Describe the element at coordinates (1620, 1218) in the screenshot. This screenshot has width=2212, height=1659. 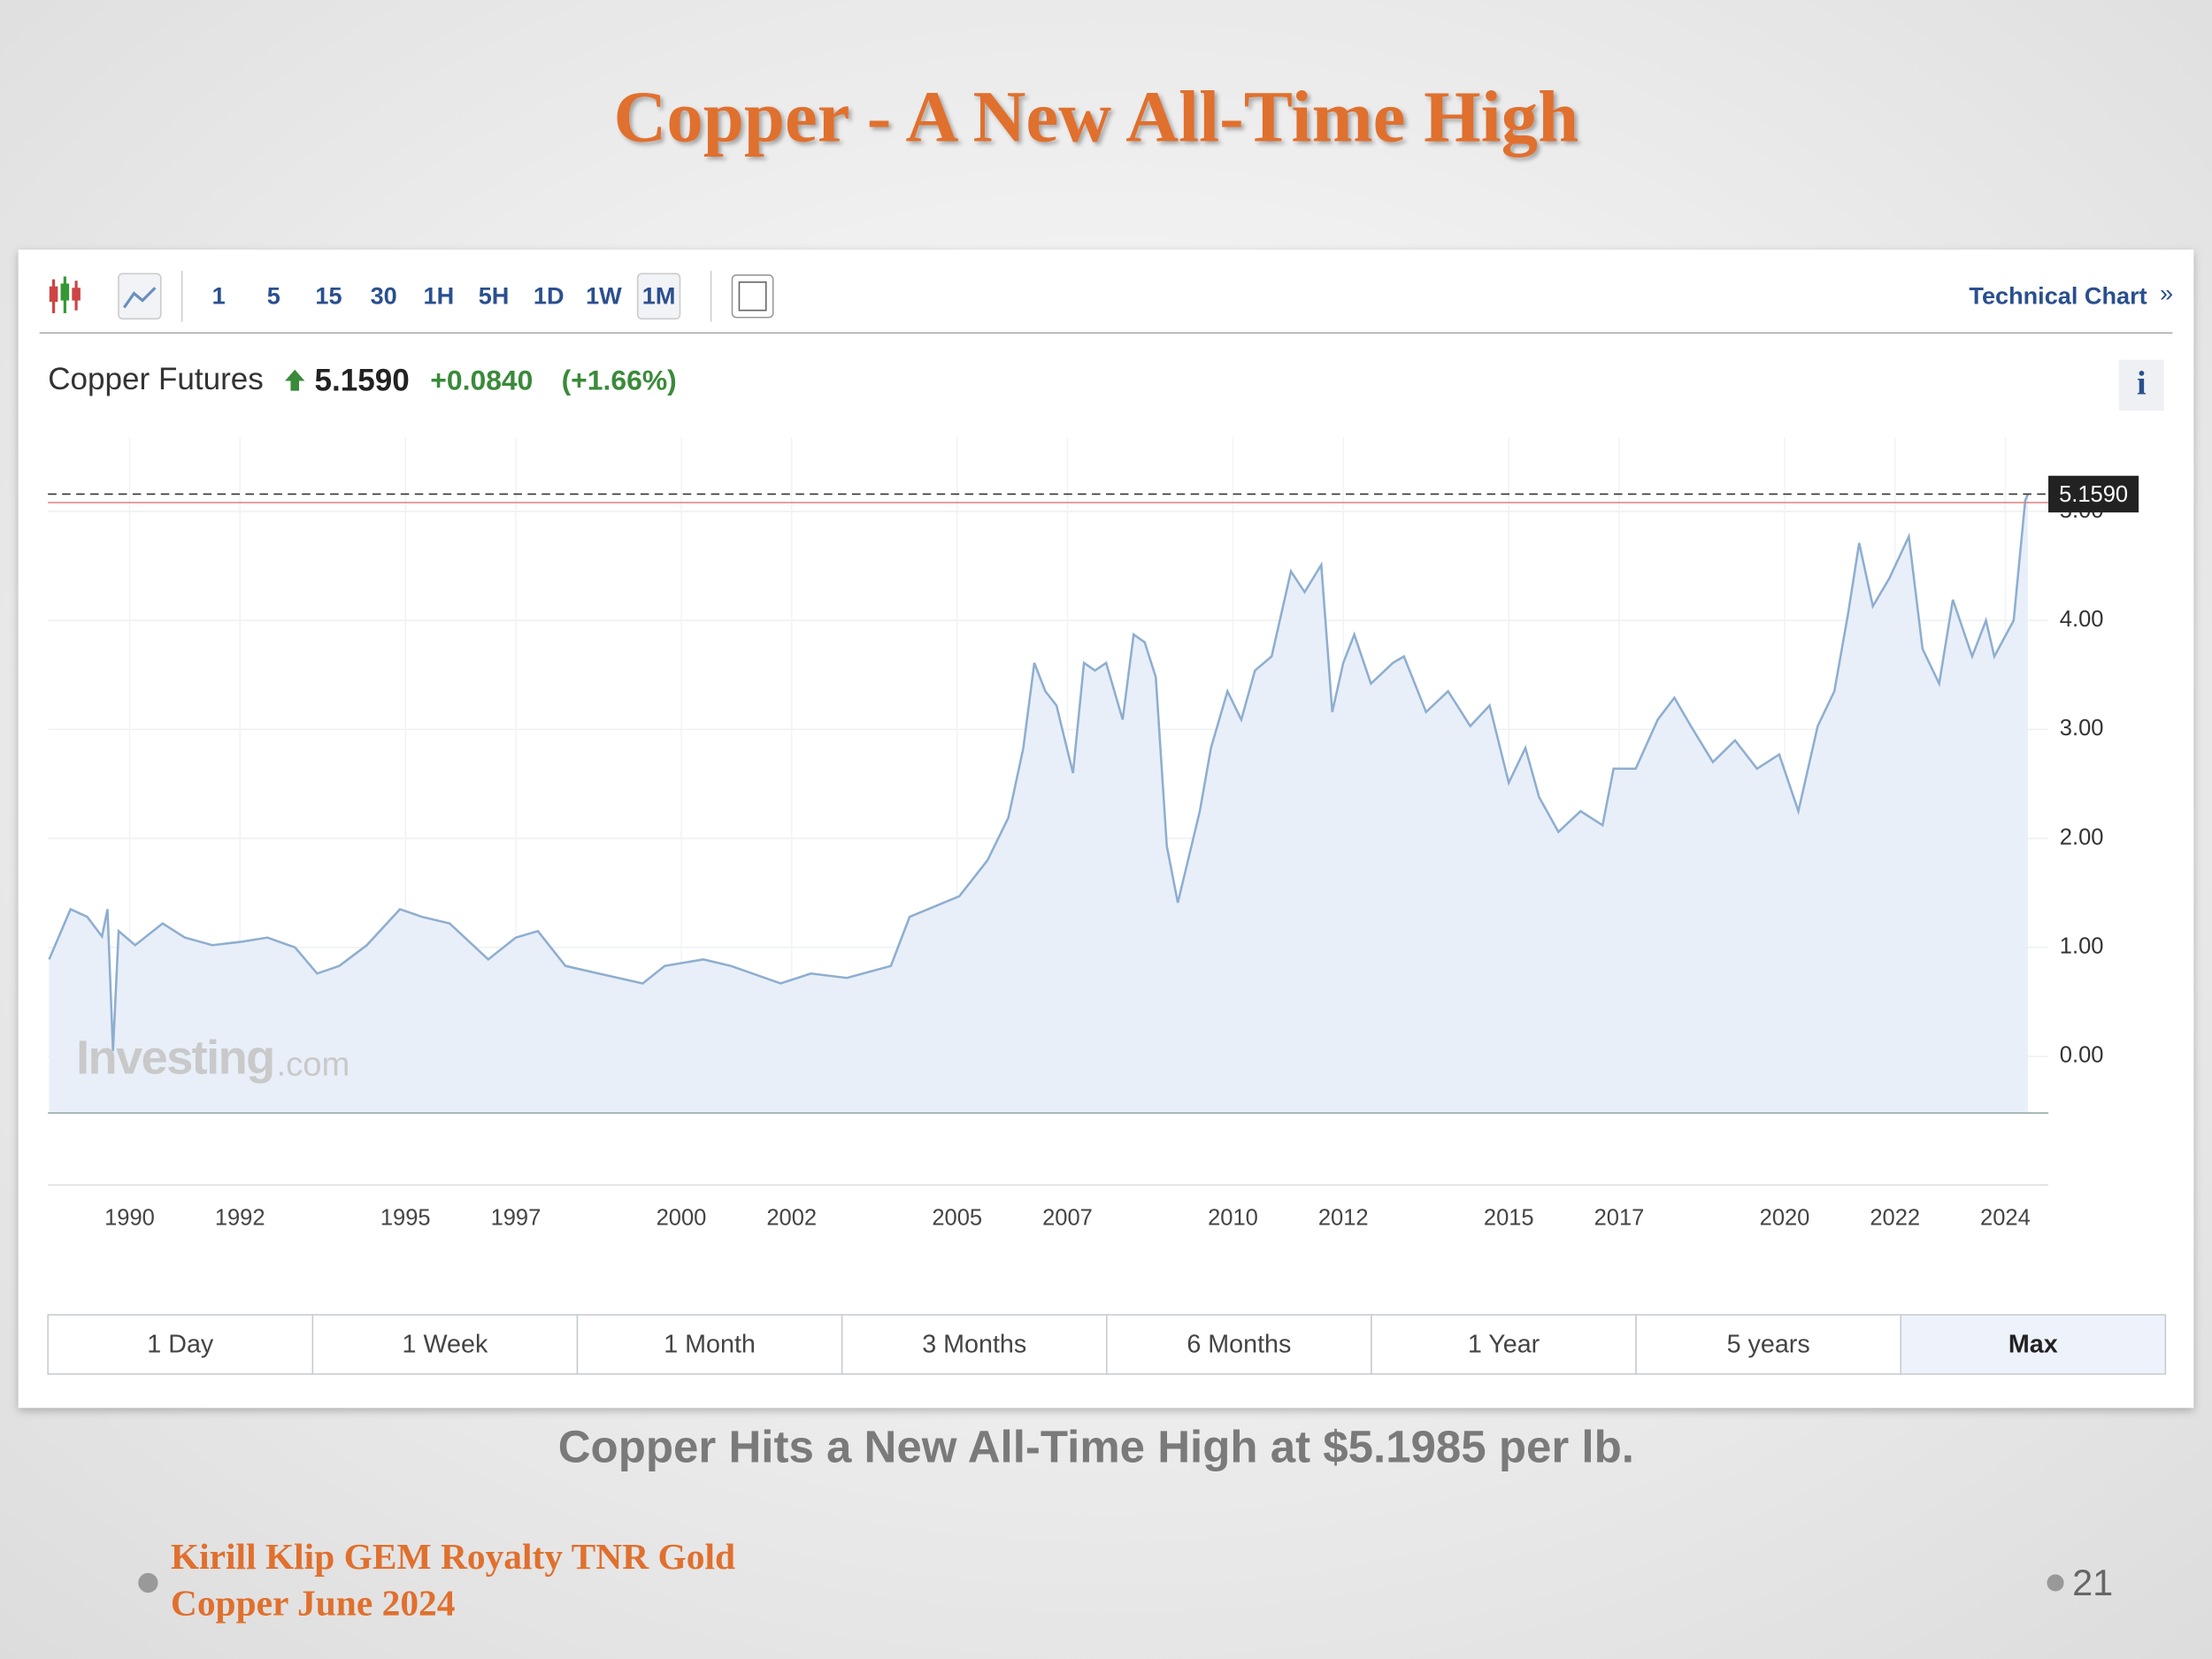
I see `x-tick-label: 2017` at that location.